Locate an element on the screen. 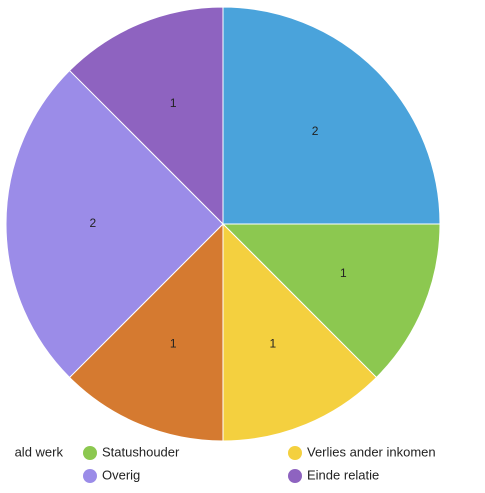 This screenshot has width=485, height=493. legend-label: Overig is located at coordinates (121, 474).